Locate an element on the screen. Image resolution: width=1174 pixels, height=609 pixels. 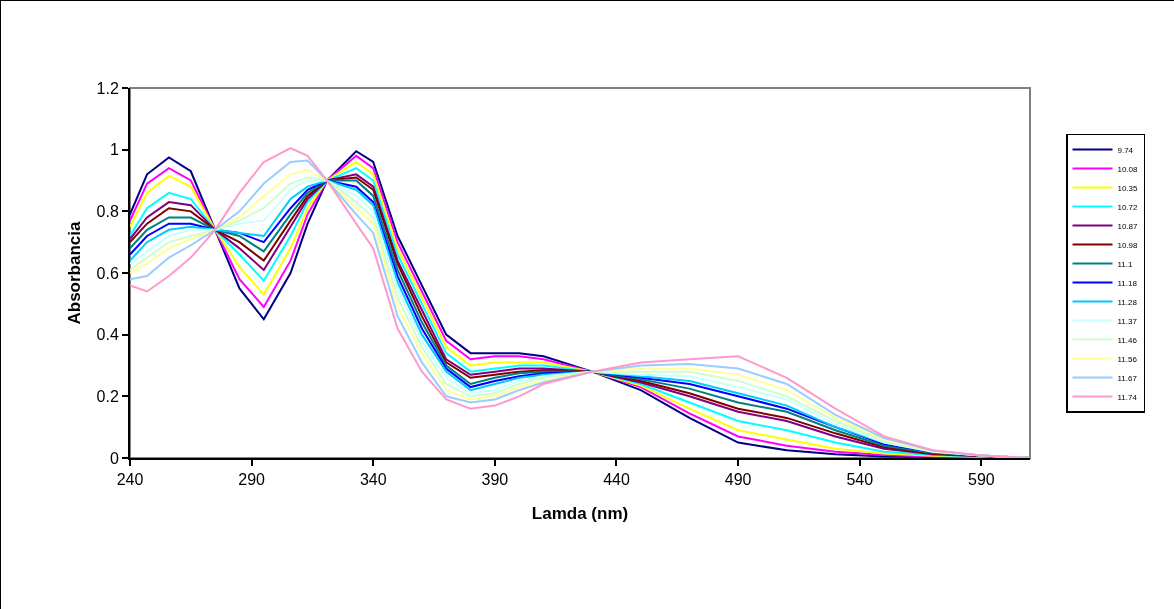
y-tick-label: 0.2 is located at coordinates (107, 396).